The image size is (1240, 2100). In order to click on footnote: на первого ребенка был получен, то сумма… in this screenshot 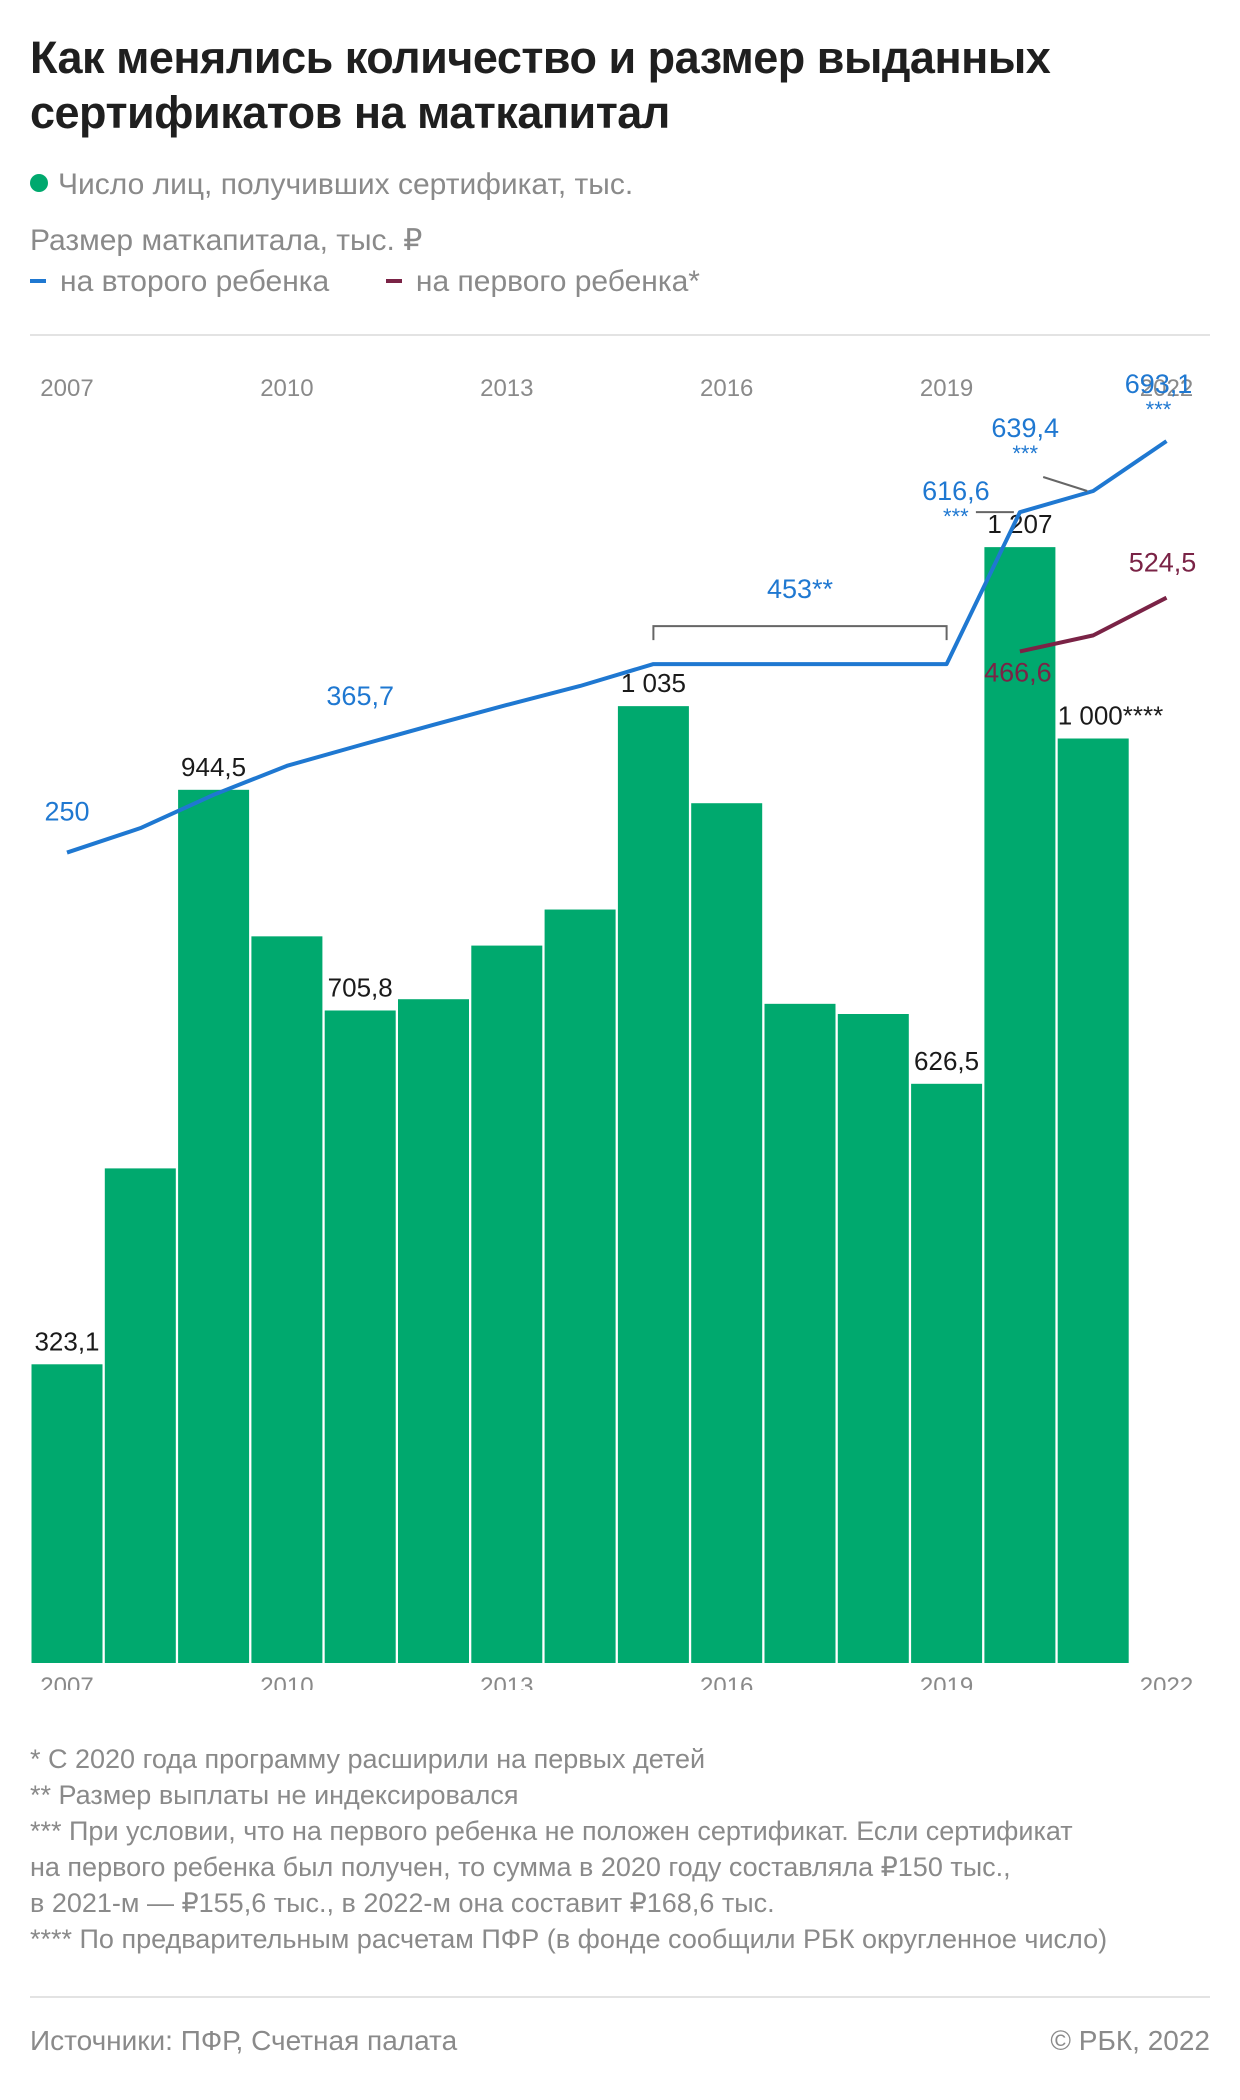, I will do `click(520, 1867)`.